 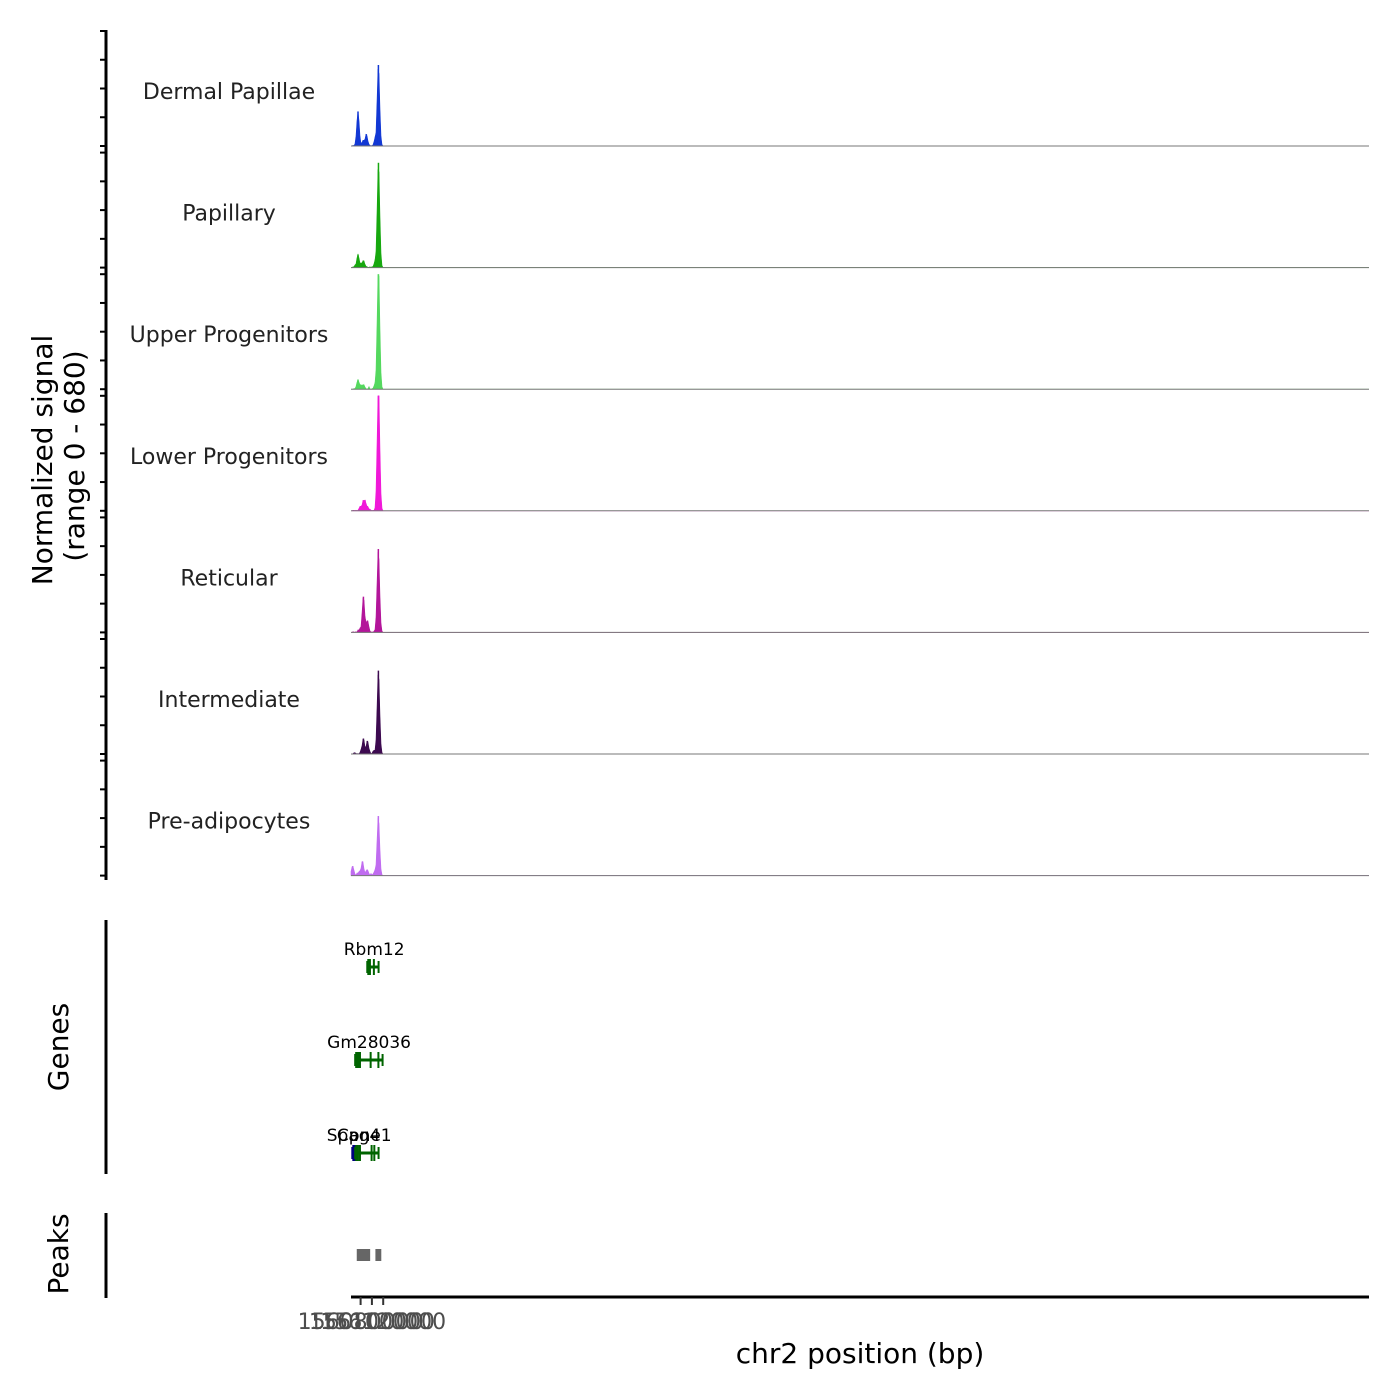 I want to click on coverage-track: Pre-adipocytes, so click(x=758, y=843).